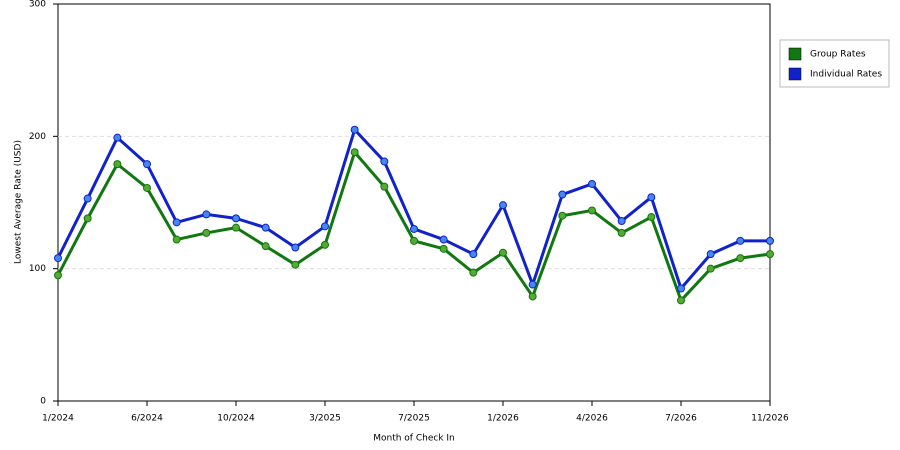  Describe the element at coordinates (838, 55) in the screenshot. I see `legend-label: Group Rates` at that location.